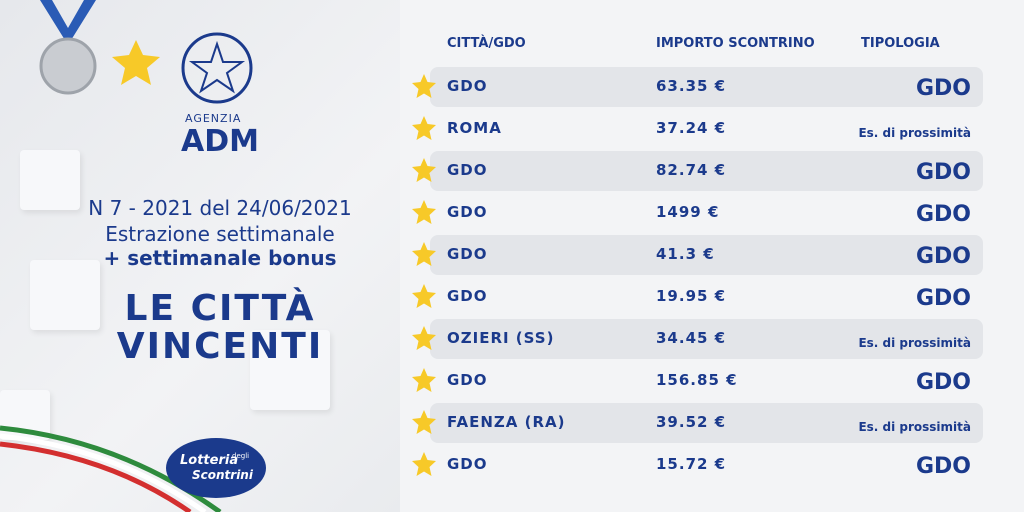 This screenshot has width=1024, height=512. I want to click on star, so click(136, 62).